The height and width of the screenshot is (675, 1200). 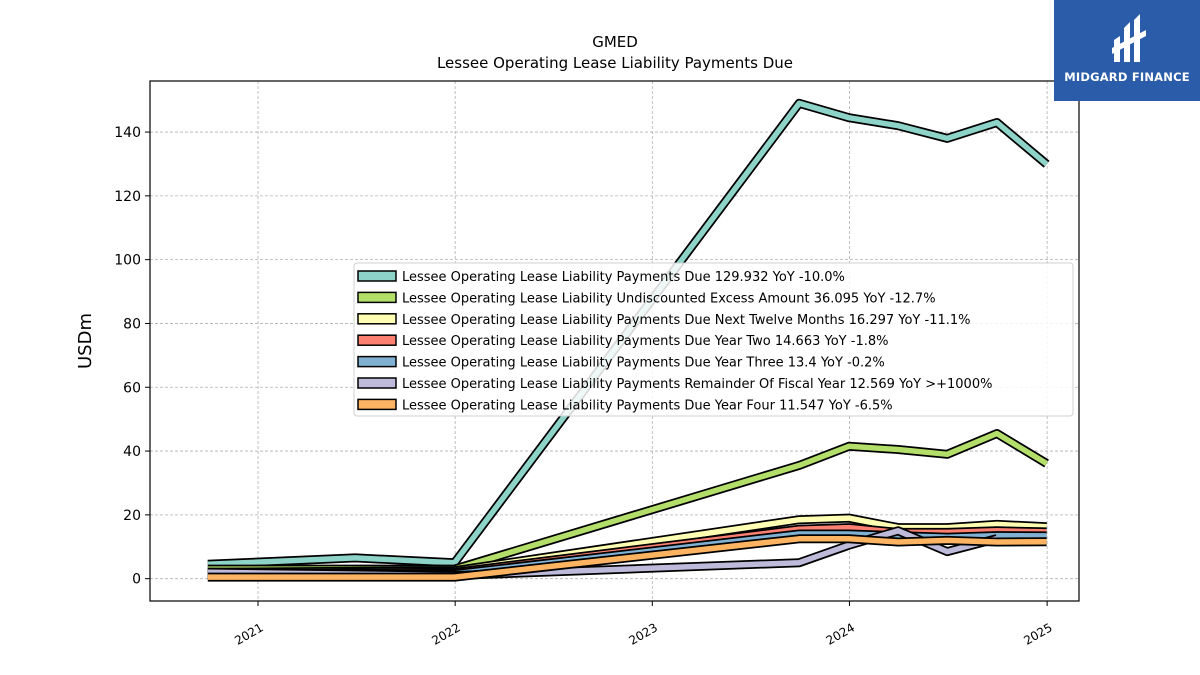 I want to click on series-line-lessee-operating-lease-liability-undiscounted-excess-amount, so click(x=628, y=501).